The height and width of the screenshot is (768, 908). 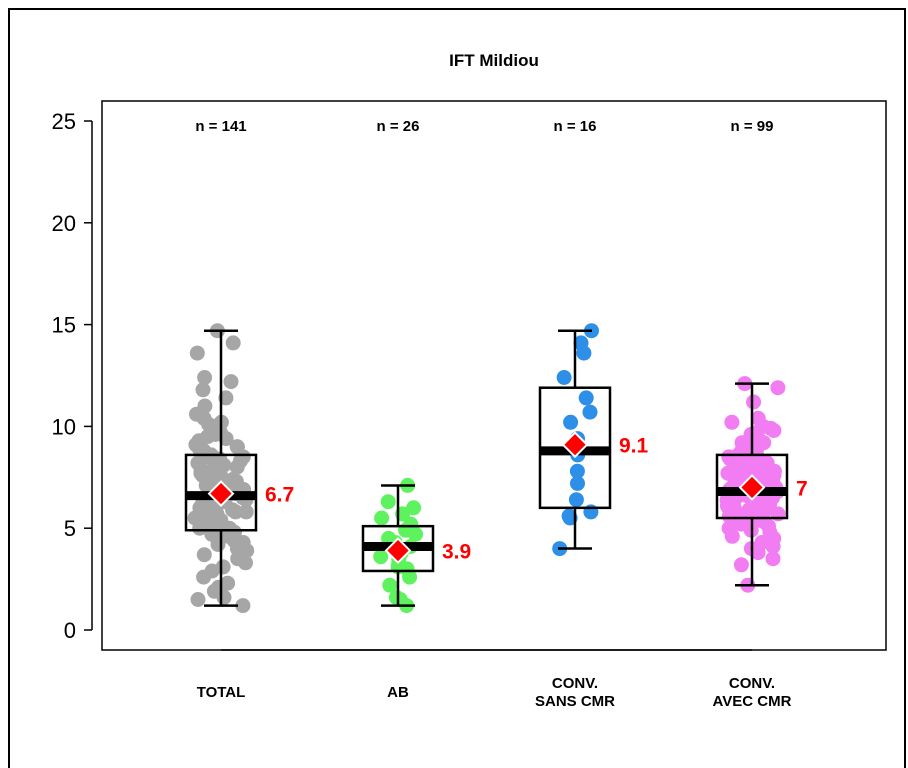 I want to click on chart-title: IFT Mildiou, so click(x=494, y=60).